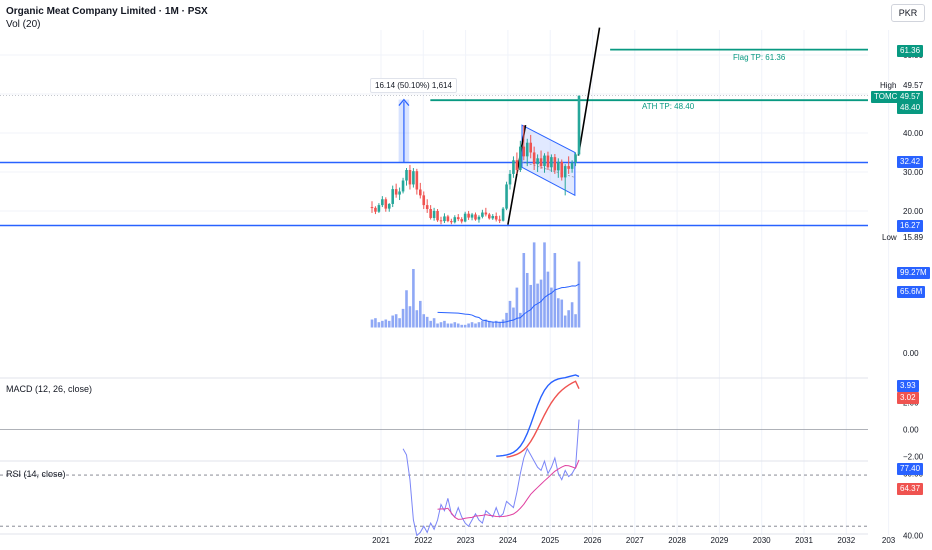 Image resolution: width=932 pixels, height=550 pixels. Describe the element at coordinates (910, 97) in the screenshot. I see `current-price-tag: 49.57` at that location.